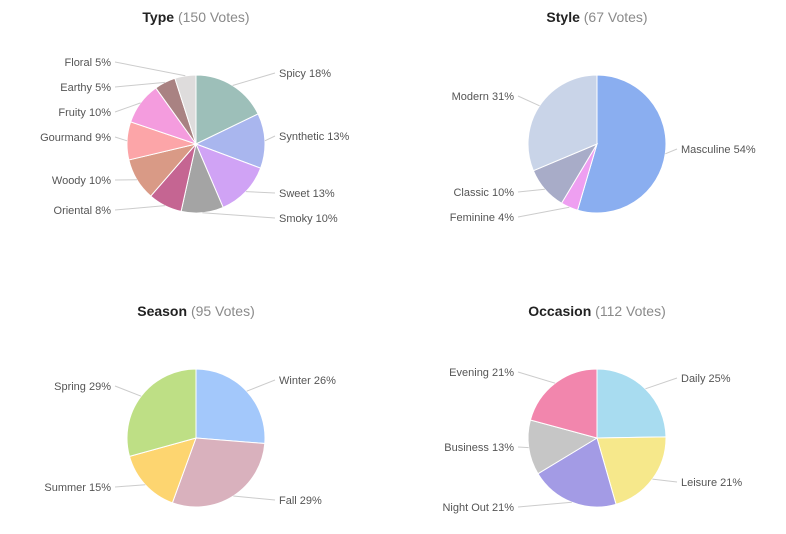 Image resolution: width=786 pixels, height=534 pixels. Describe the element at coordinates (577, 472) in the screenshot. I see `pie-slice-night-out` at that location.